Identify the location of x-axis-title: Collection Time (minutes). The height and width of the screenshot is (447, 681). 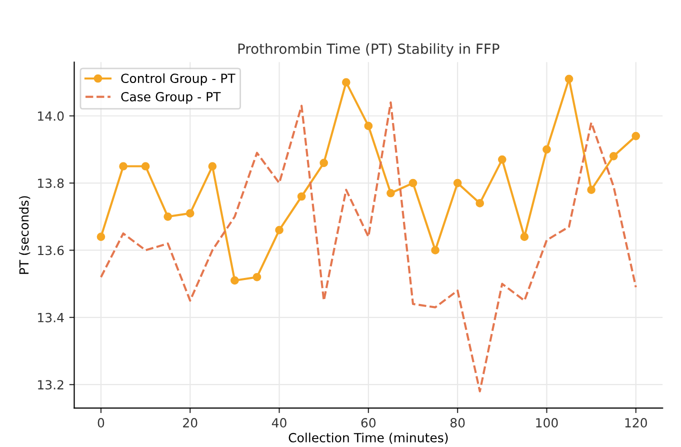
(368, 438).